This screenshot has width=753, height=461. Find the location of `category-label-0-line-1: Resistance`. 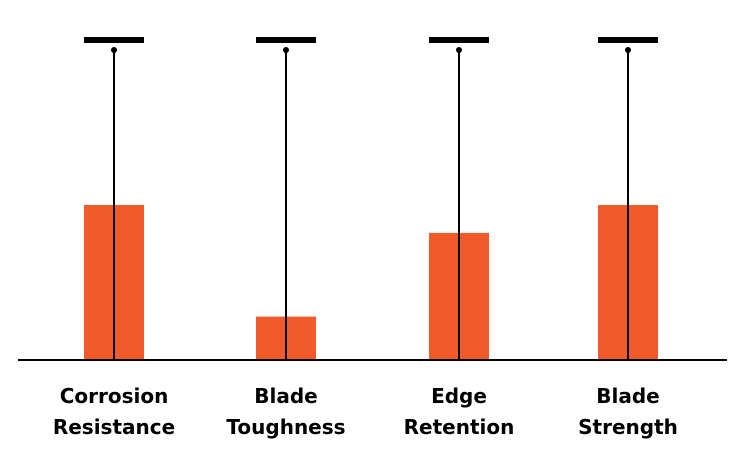

category-label-0-line-1: Resistance is located at coordinates (114, 427).